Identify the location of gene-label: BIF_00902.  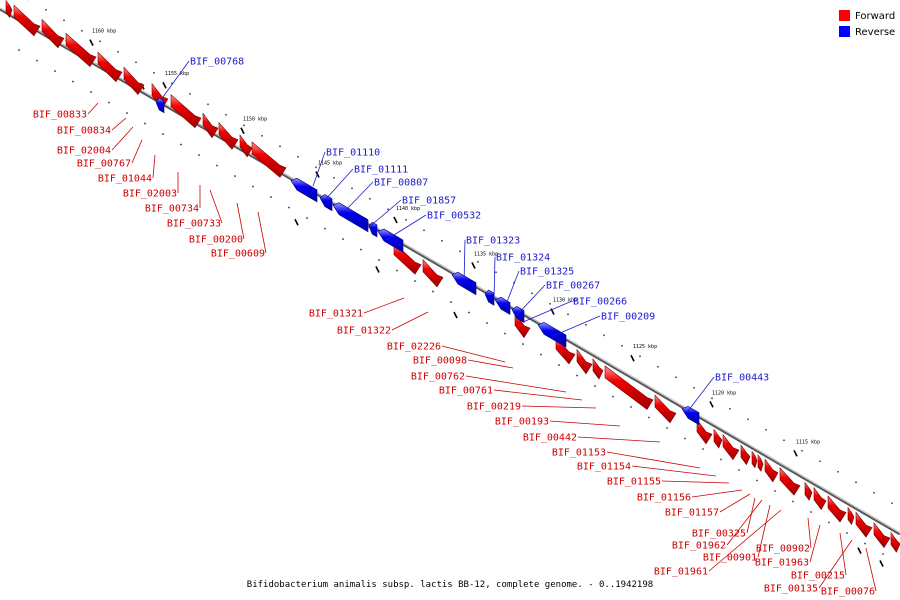
(783, 549).